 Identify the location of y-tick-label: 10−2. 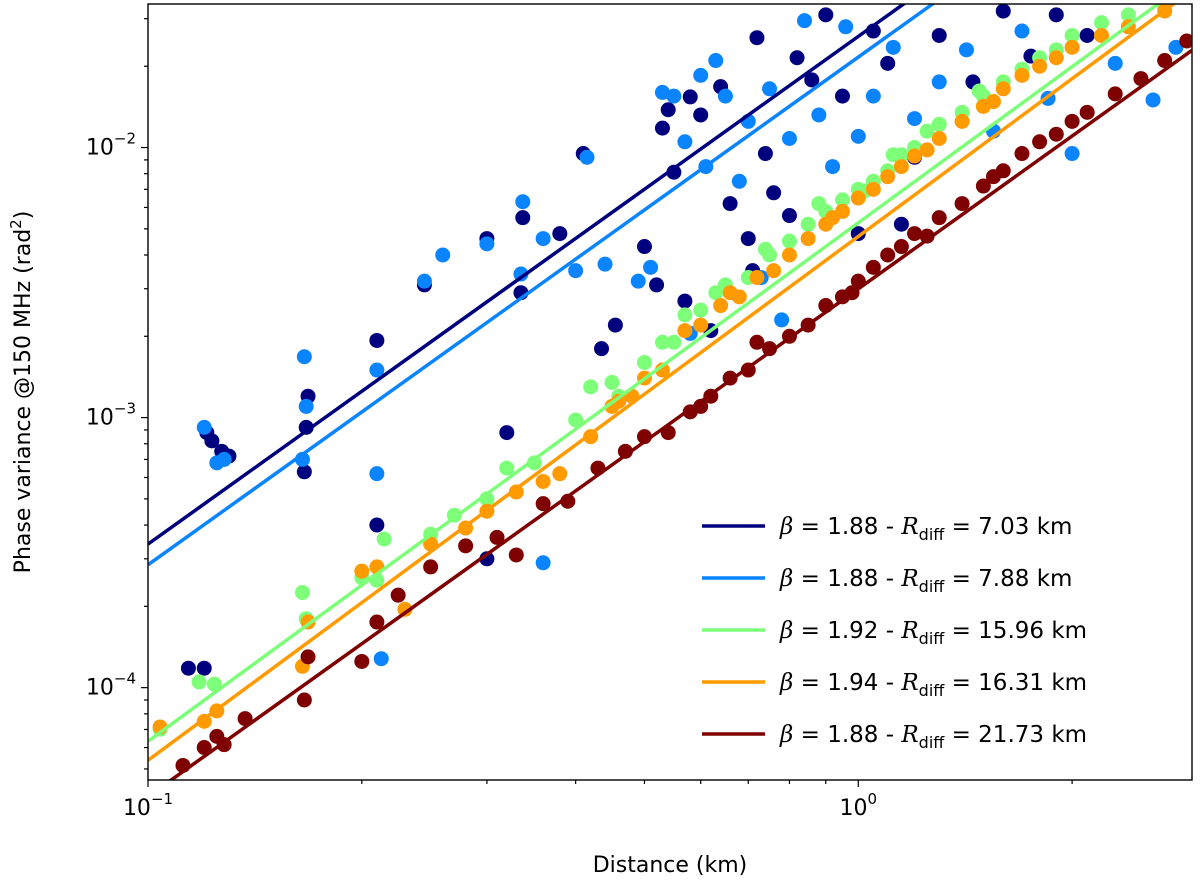
(111, 145).